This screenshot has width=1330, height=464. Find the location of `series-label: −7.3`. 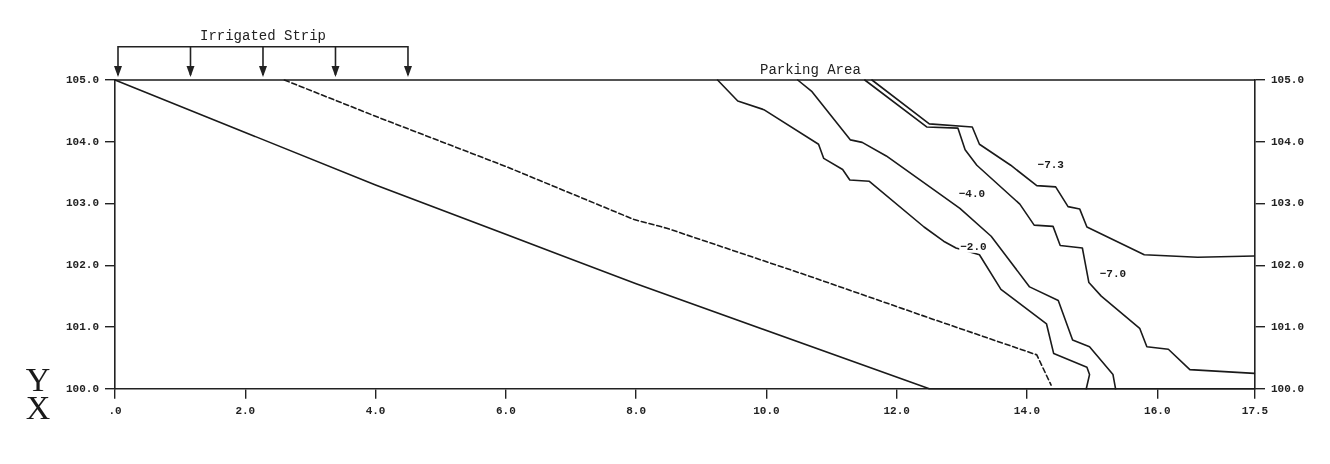

series-label: −7.3 is located at coordinates (1051, 165).